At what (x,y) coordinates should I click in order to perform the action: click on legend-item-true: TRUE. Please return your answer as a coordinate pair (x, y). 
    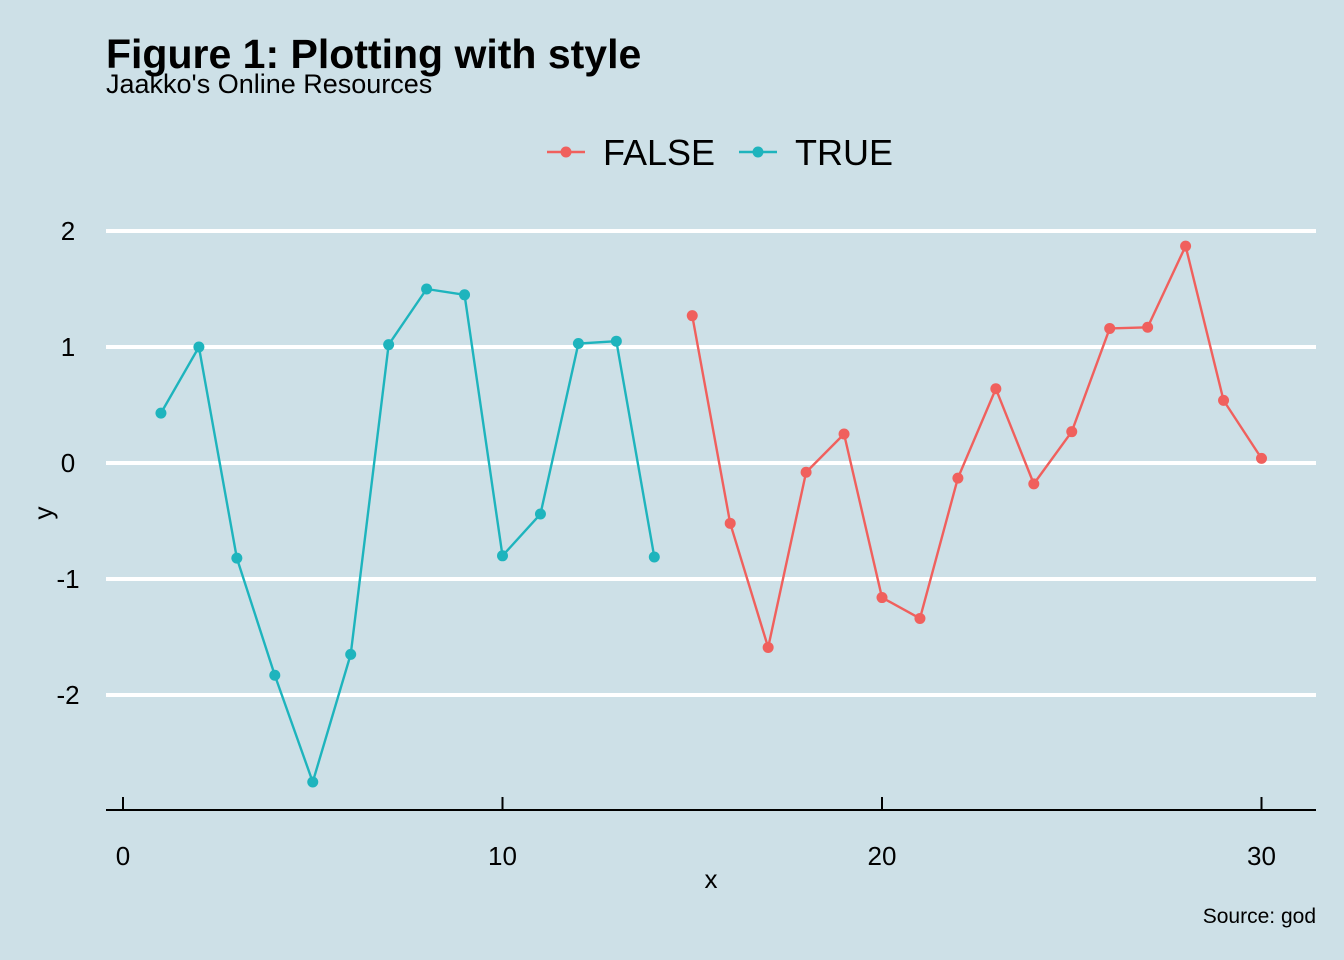
    Looking at the image, I should click on (816, 152).